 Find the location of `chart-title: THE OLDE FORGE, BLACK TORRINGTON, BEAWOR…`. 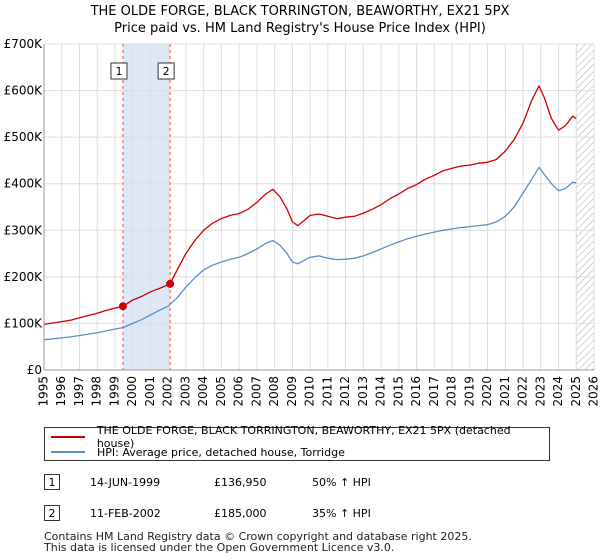

chart-title: THE OLDE FORGE, BLACK TORRINGTON, BEAWOR… is located at coordinates (300, 11).